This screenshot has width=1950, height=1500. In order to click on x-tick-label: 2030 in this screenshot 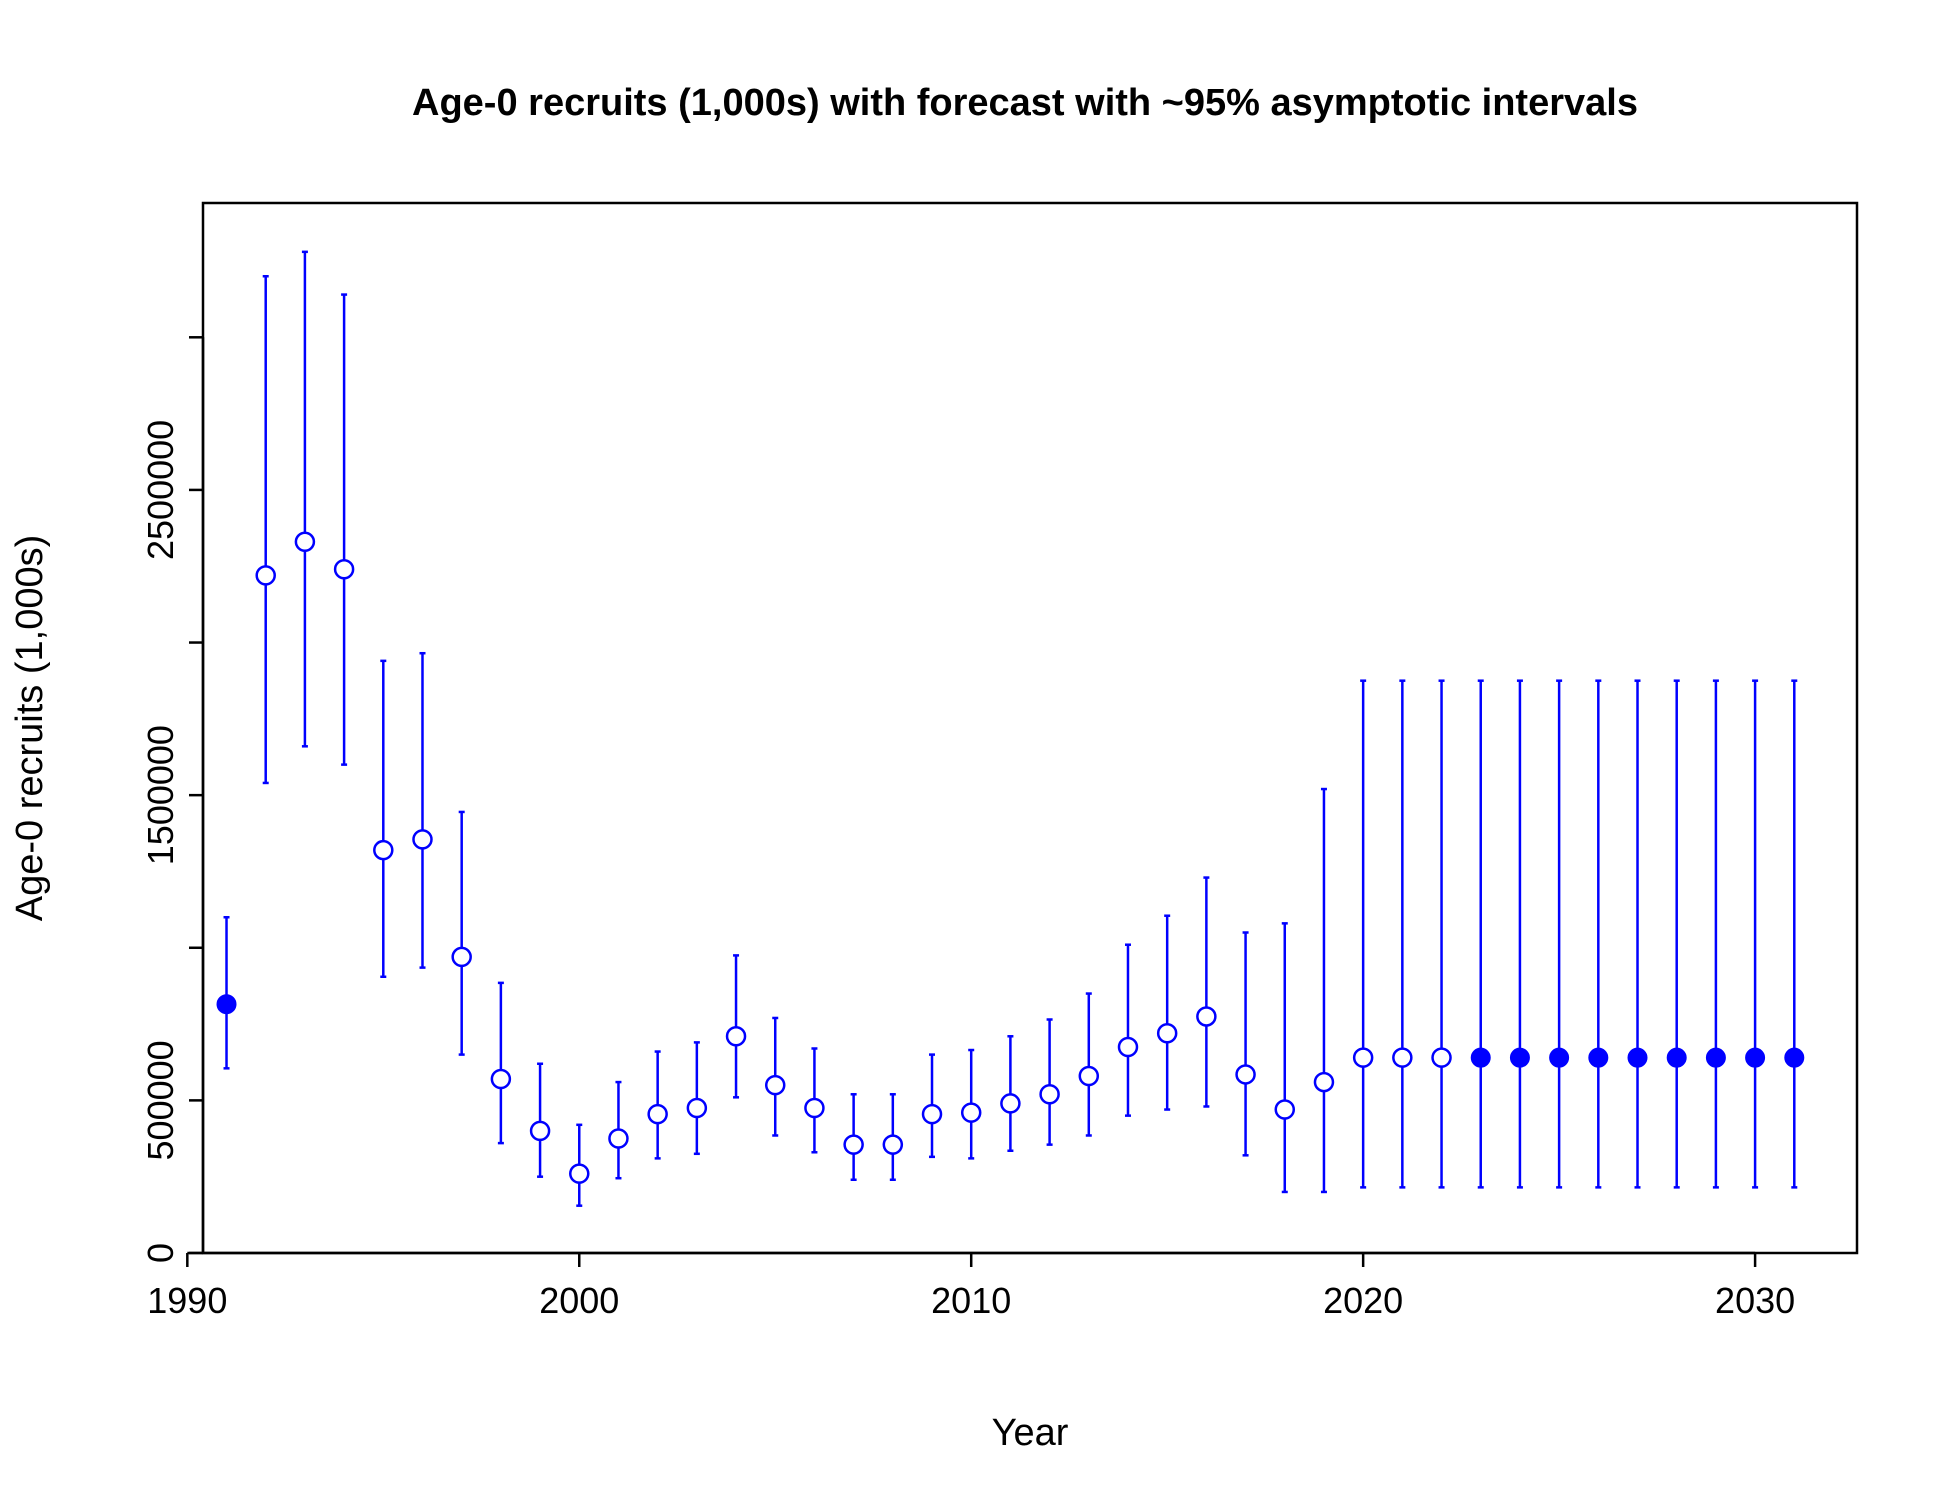, I will do `click(1755, 1300)`.